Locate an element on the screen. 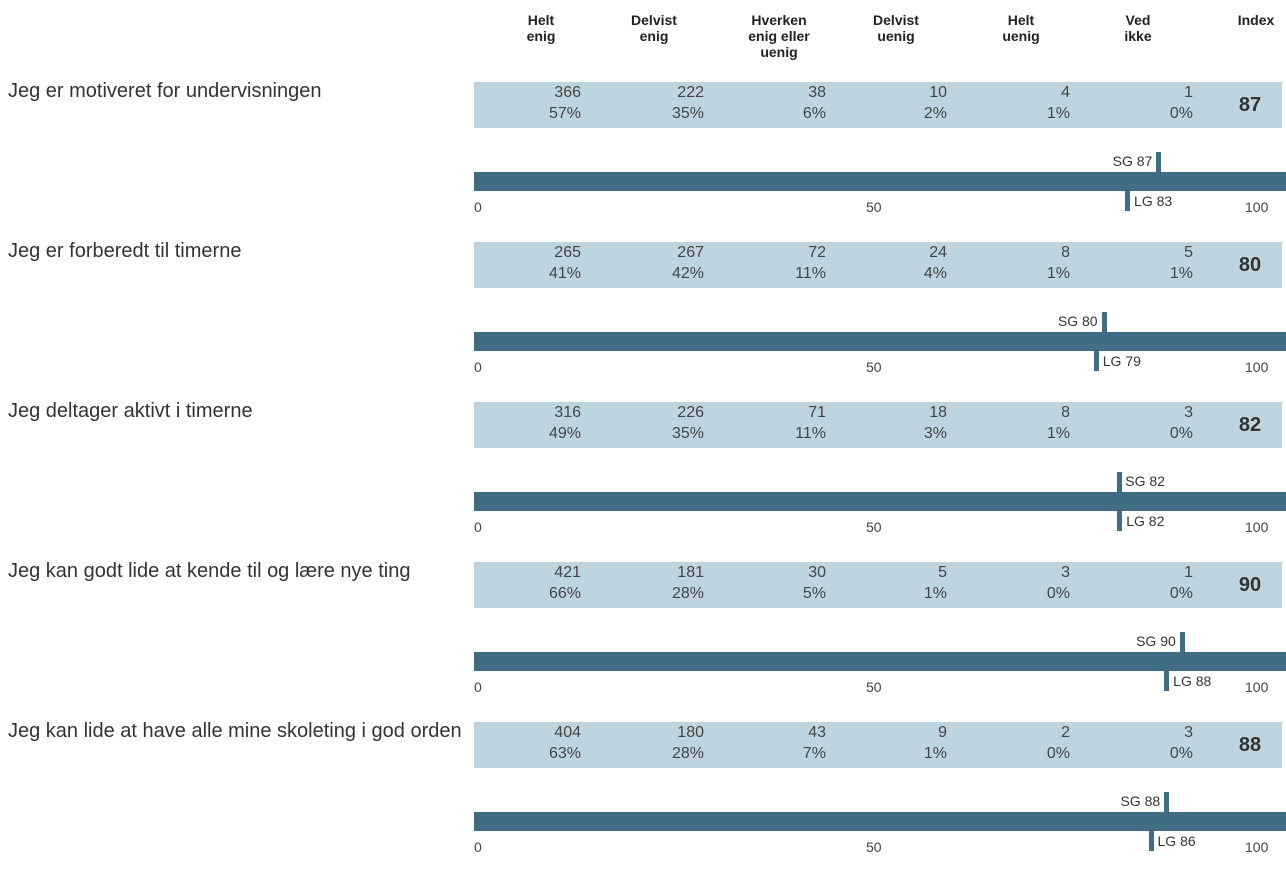  lg-label: LG 88 is located at coordinates (1192, 681).